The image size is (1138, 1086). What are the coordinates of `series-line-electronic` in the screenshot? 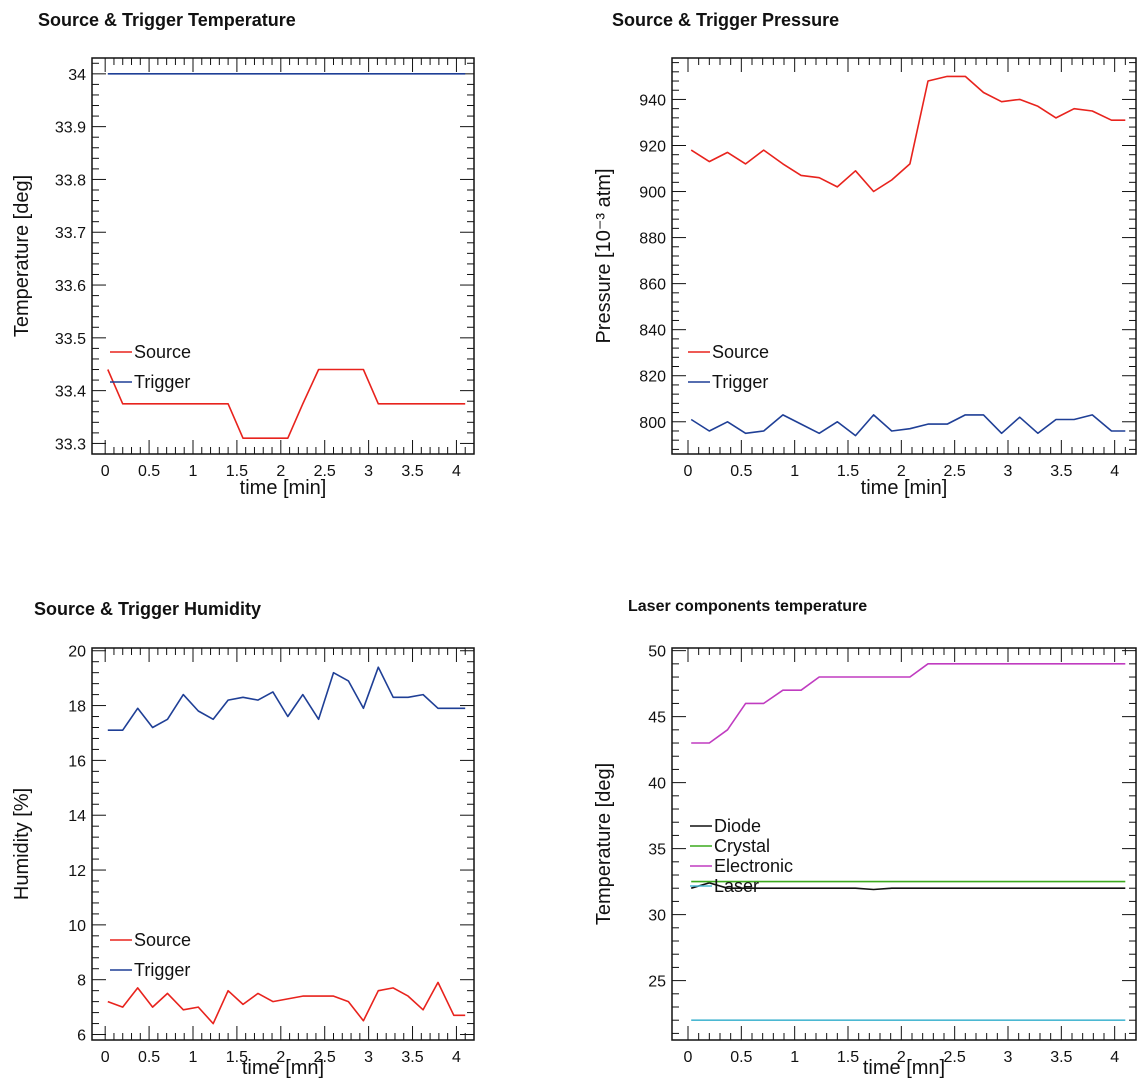 It's located at (908, 703).